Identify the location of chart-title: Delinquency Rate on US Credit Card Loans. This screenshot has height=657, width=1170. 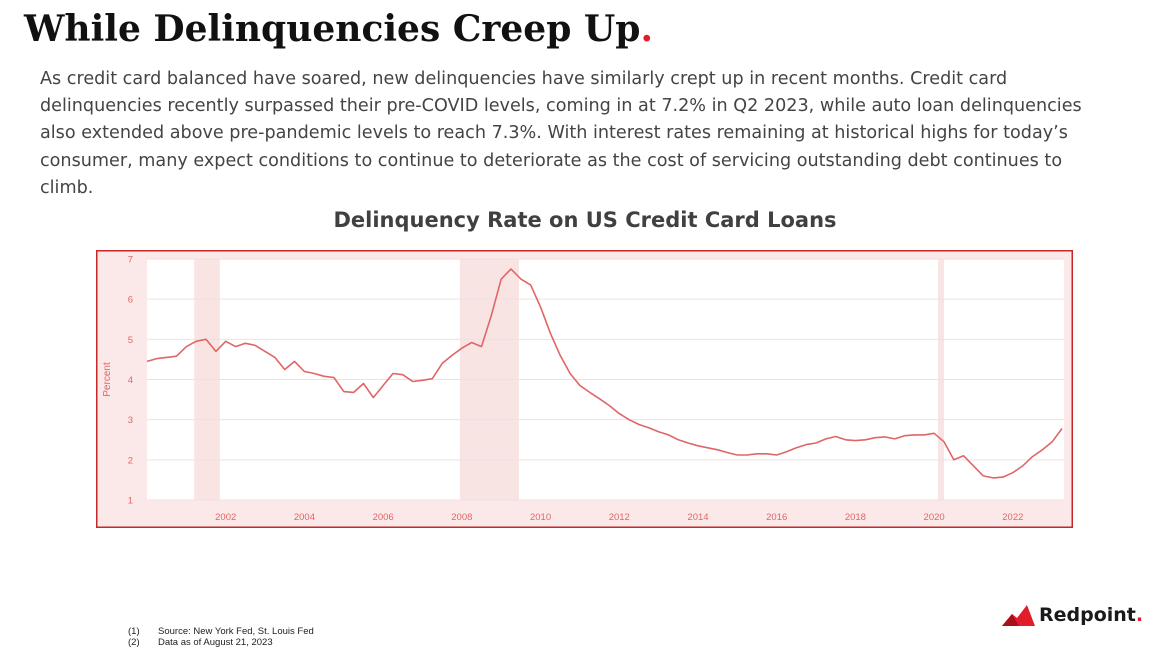
(585, 220).